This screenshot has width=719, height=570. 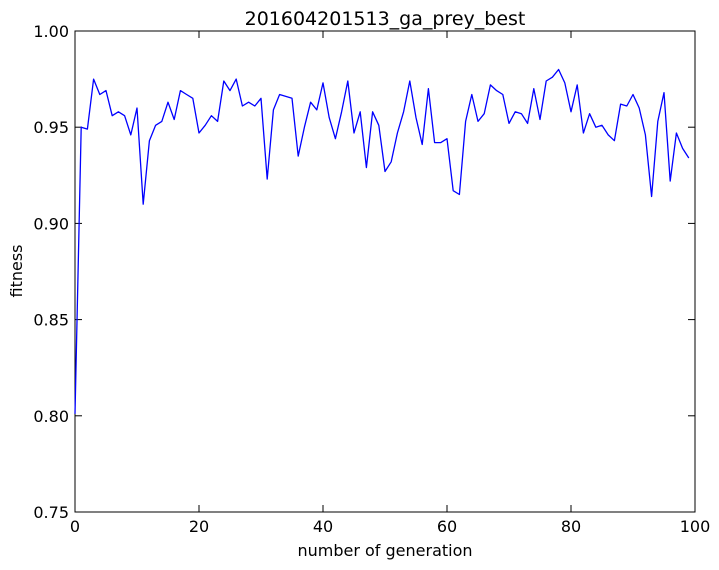 What do you see at coordinates (323, 526) in the screenshot?
I see `x-tick-label: 40` at bounding box center [323, 526].